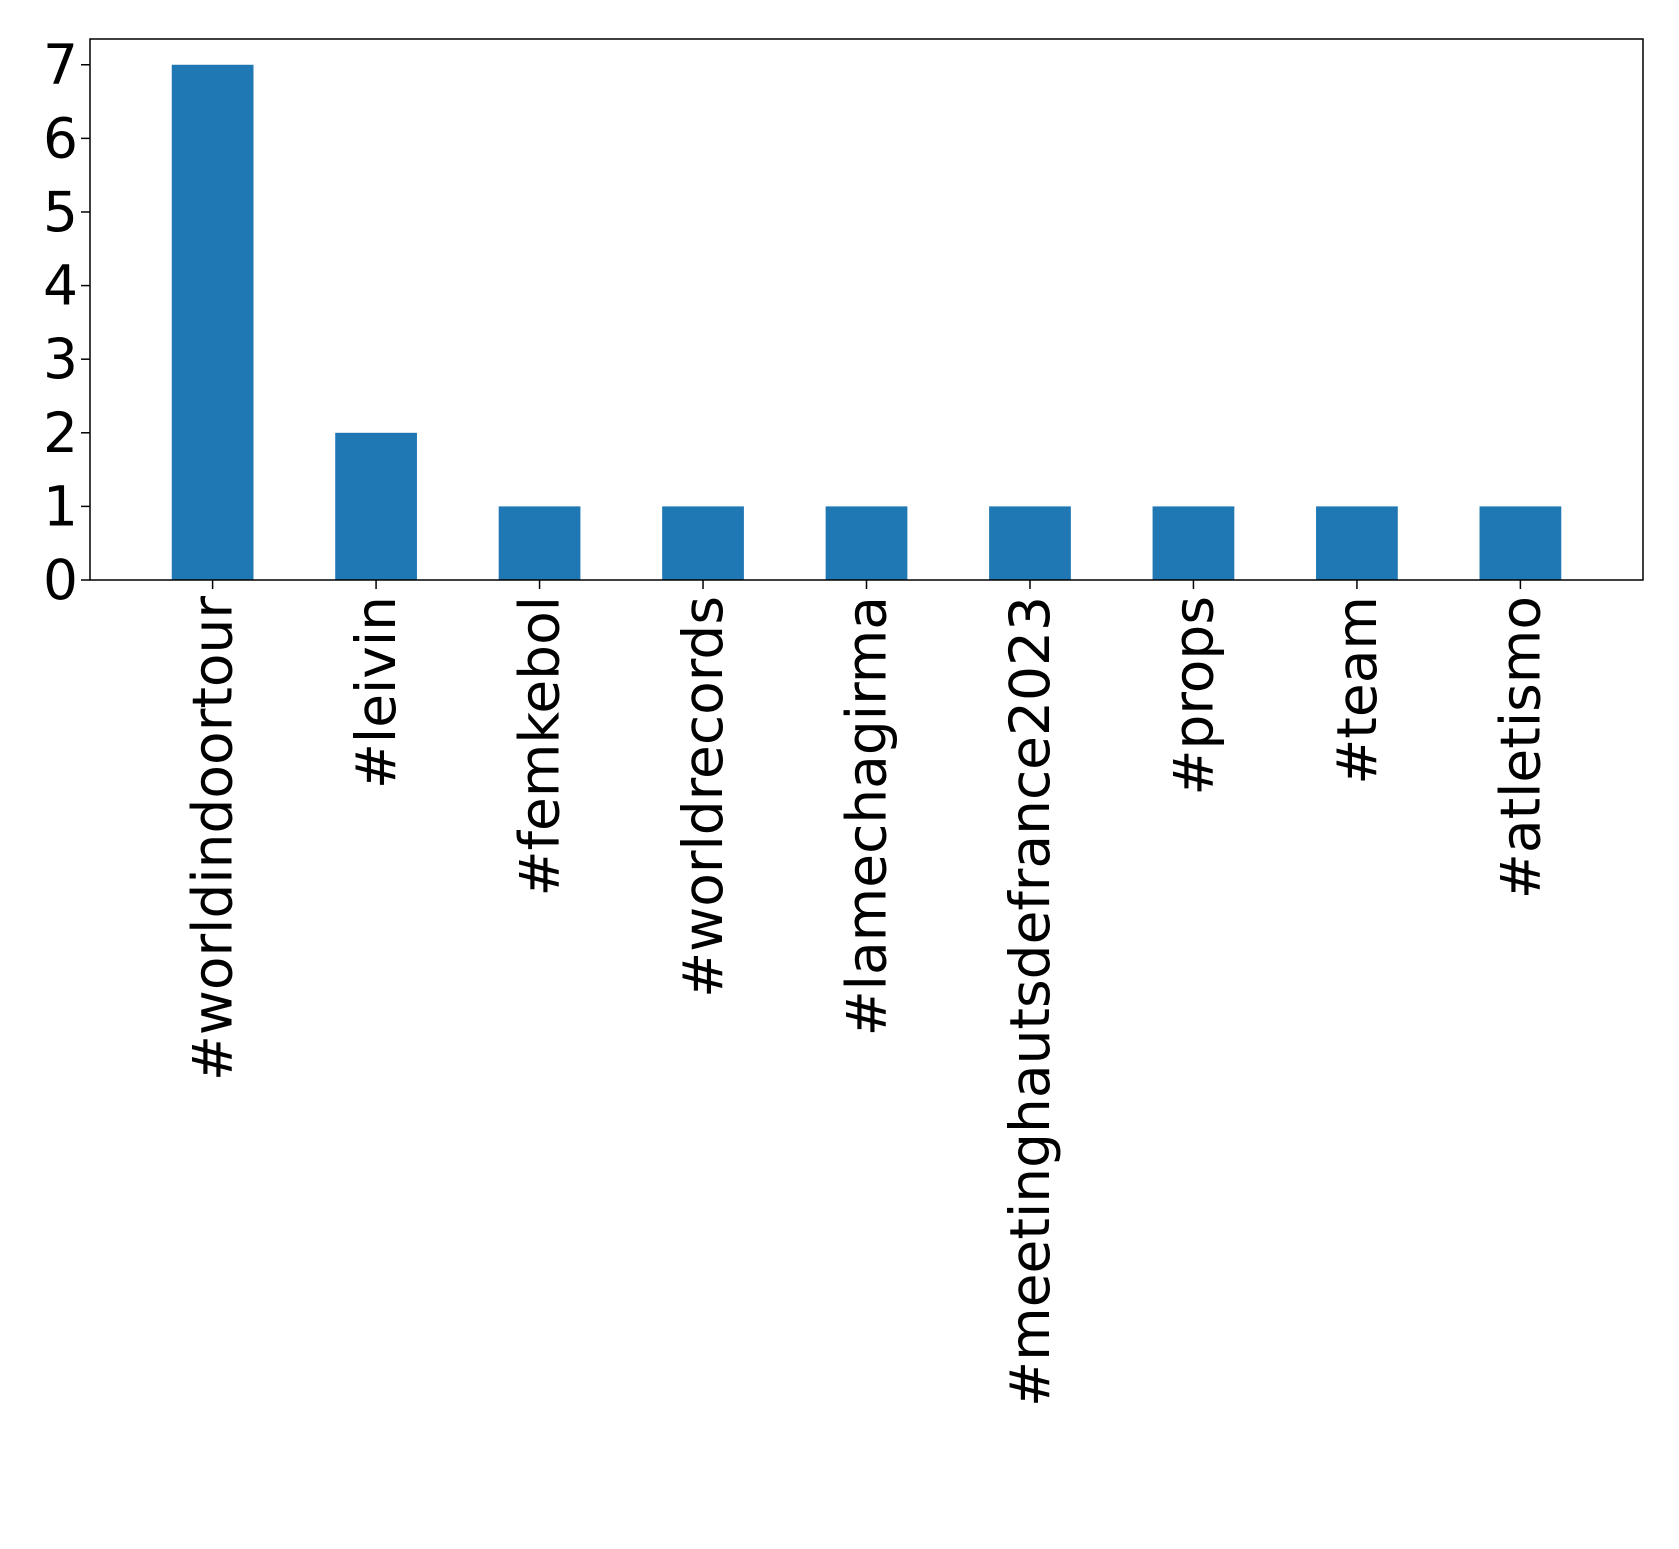  I want to click on x-tick-label: #lamechagirma, so click(867, 816).